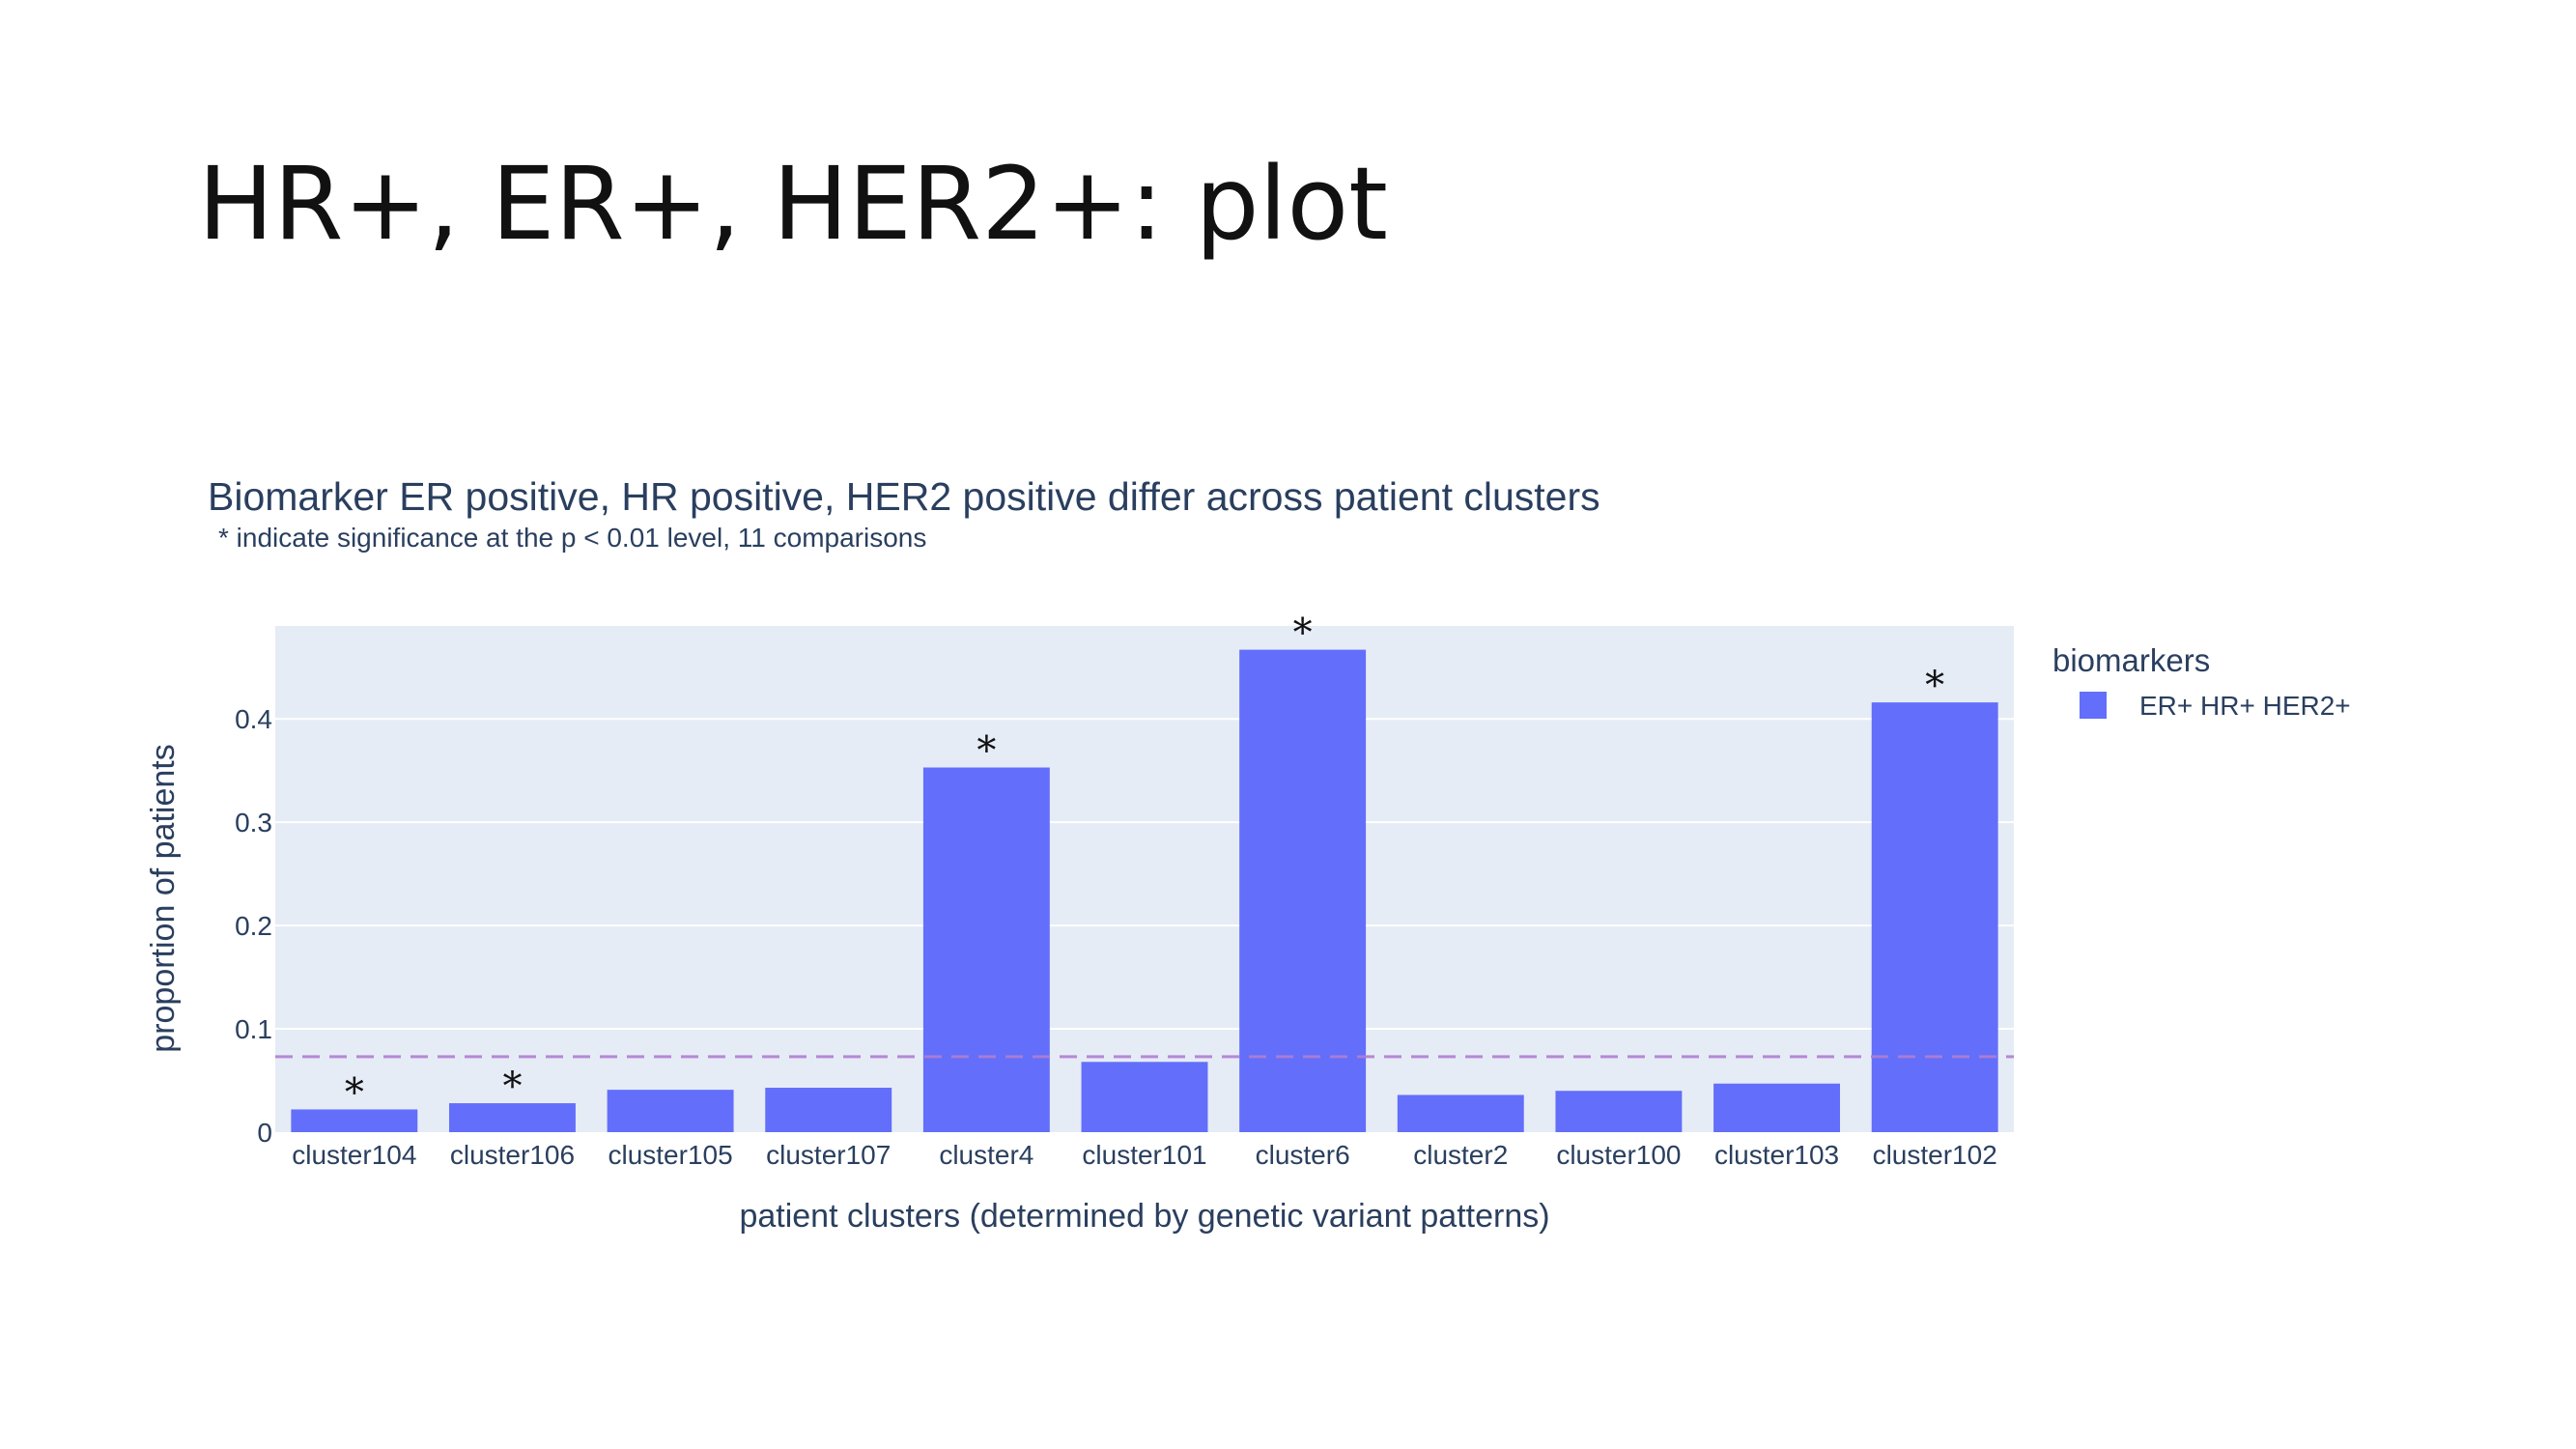  Describe the element at coordinates (354, 1155) in the screenshot. I see `x-tick-label: cluster104` at that location.